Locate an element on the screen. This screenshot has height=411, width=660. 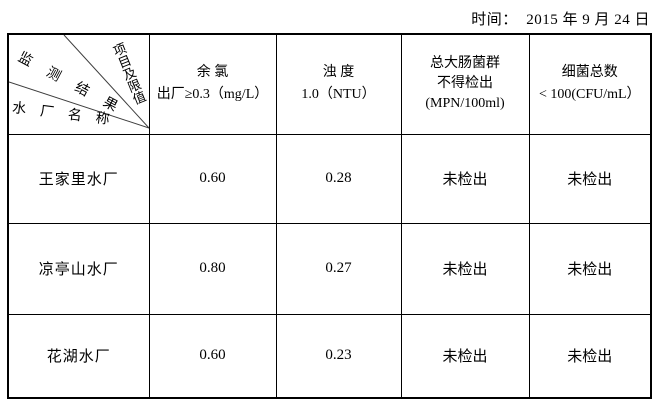
column-header-line: 浊 度 is located at coordinates (338, 73).